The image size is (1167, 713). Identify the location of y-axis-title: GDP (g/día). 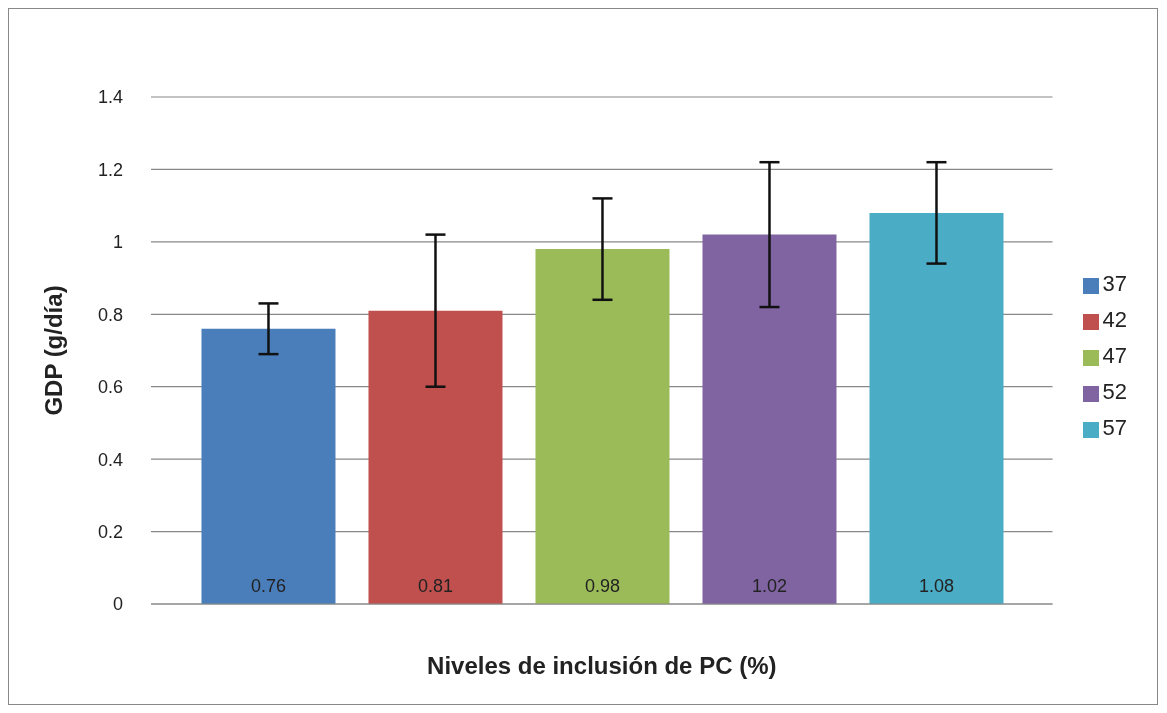
(53, 350).